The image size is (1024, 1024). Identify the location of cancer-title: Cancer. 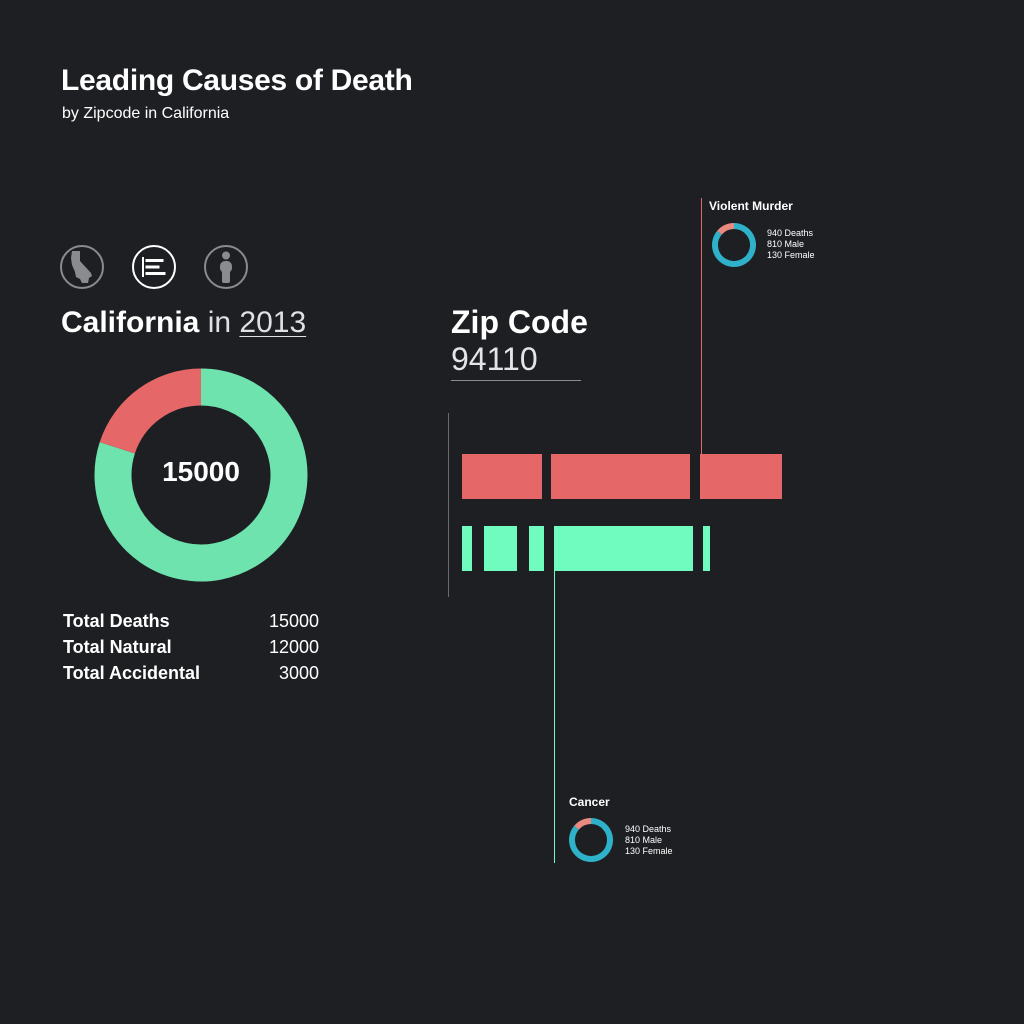
(589, 802).